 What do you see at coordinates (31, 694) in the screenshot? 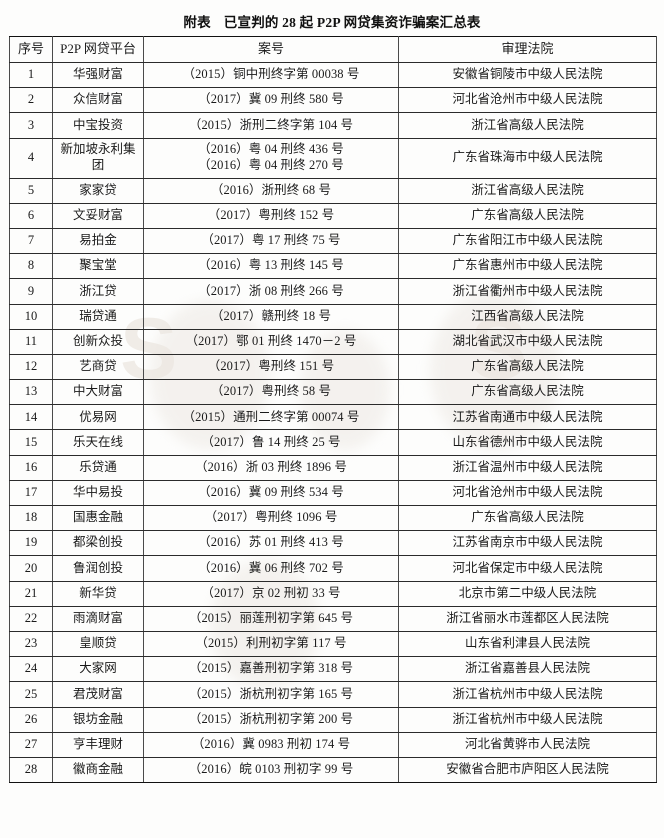
I see `cell-index: 25` at bounding box center [31, 694].